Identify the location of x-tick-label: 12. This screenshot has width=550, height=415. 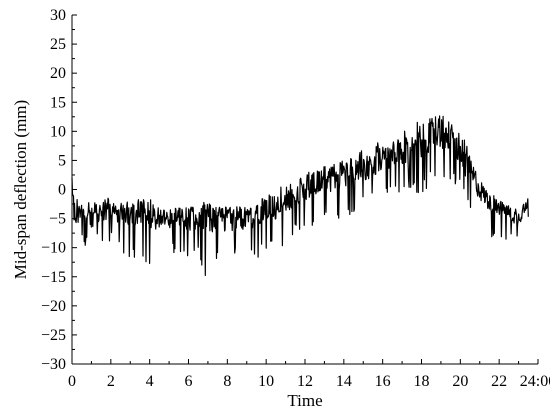
(305, 381).